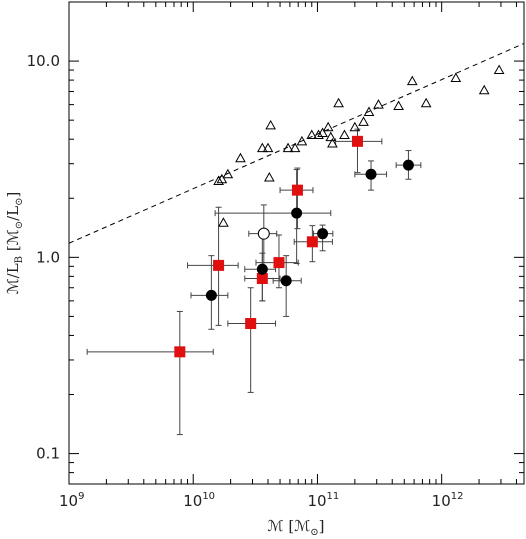  Describe the element at coordinates (448, 500) in the screenshot. I see `x-tick-label: 1012` at that location.